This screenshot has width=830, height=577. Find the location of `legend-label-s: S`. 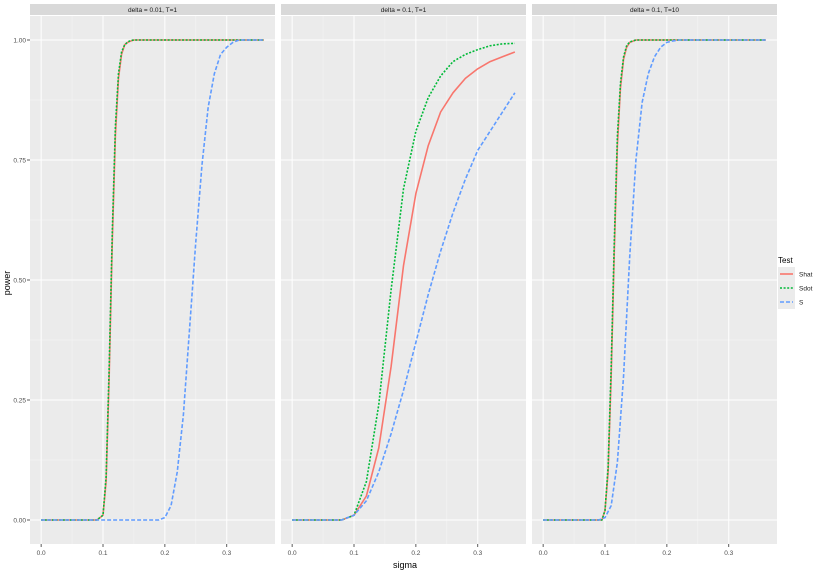

legend-label-s: S is located at coordinates (801, 303).